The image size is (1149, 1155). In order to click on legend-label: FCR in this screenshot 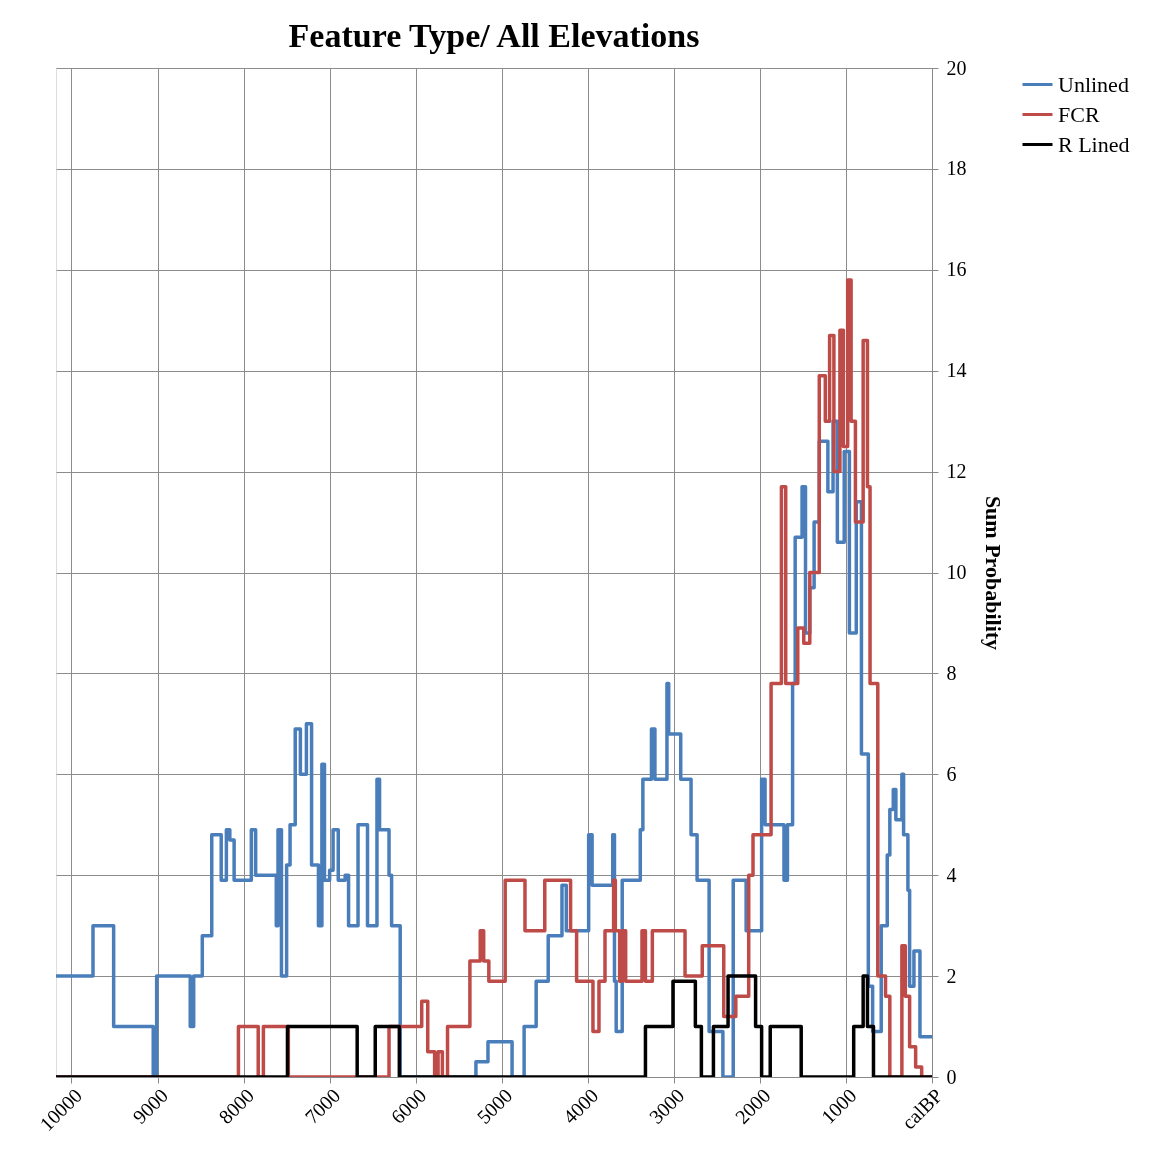, I will do `click(1079, 114)`.